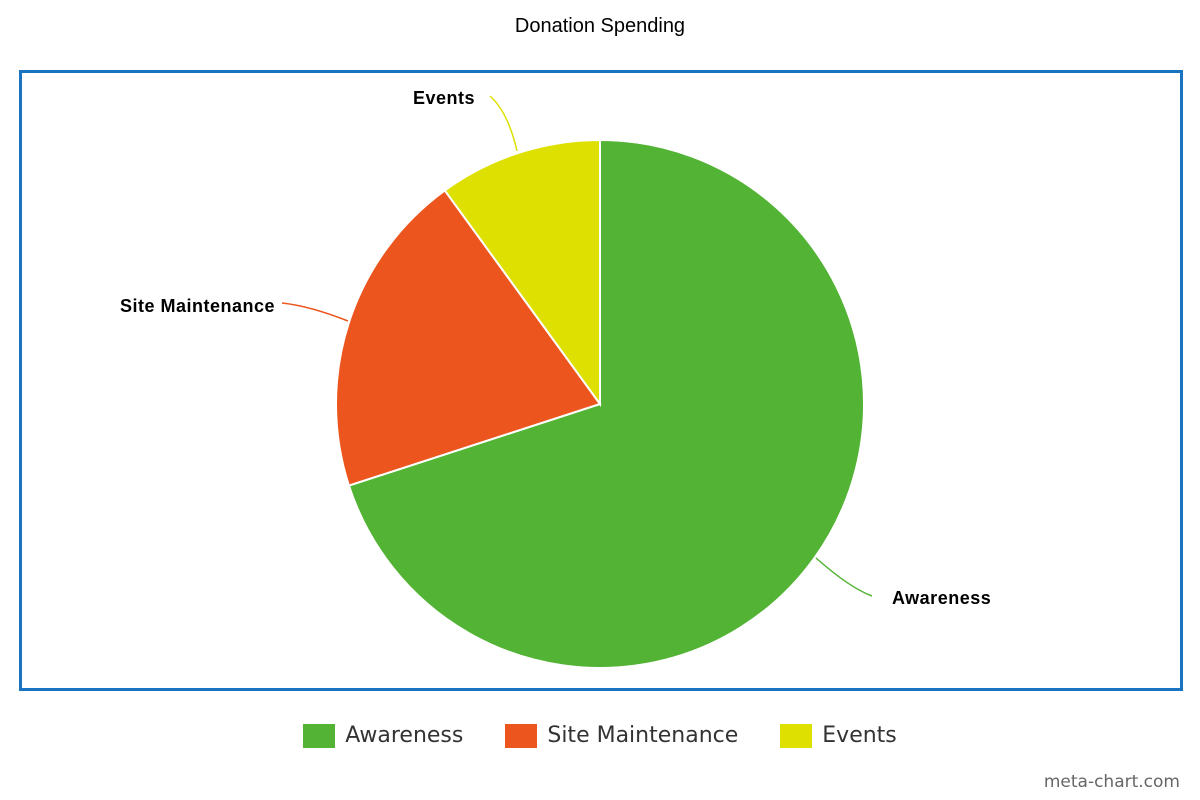  I want to click on pie-slice-site-maintenance, so click(468, 338).